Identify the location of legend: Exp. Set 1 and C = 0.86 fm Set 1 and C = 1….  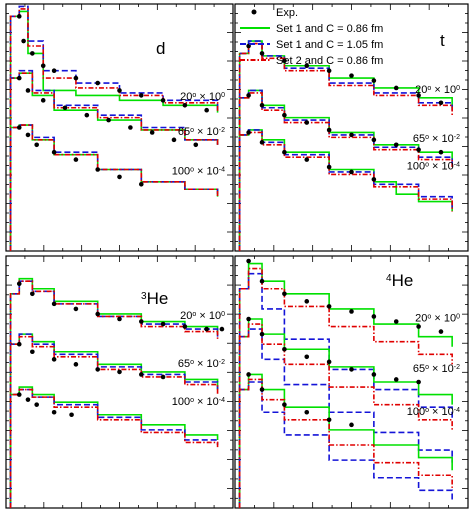
(311, 37).